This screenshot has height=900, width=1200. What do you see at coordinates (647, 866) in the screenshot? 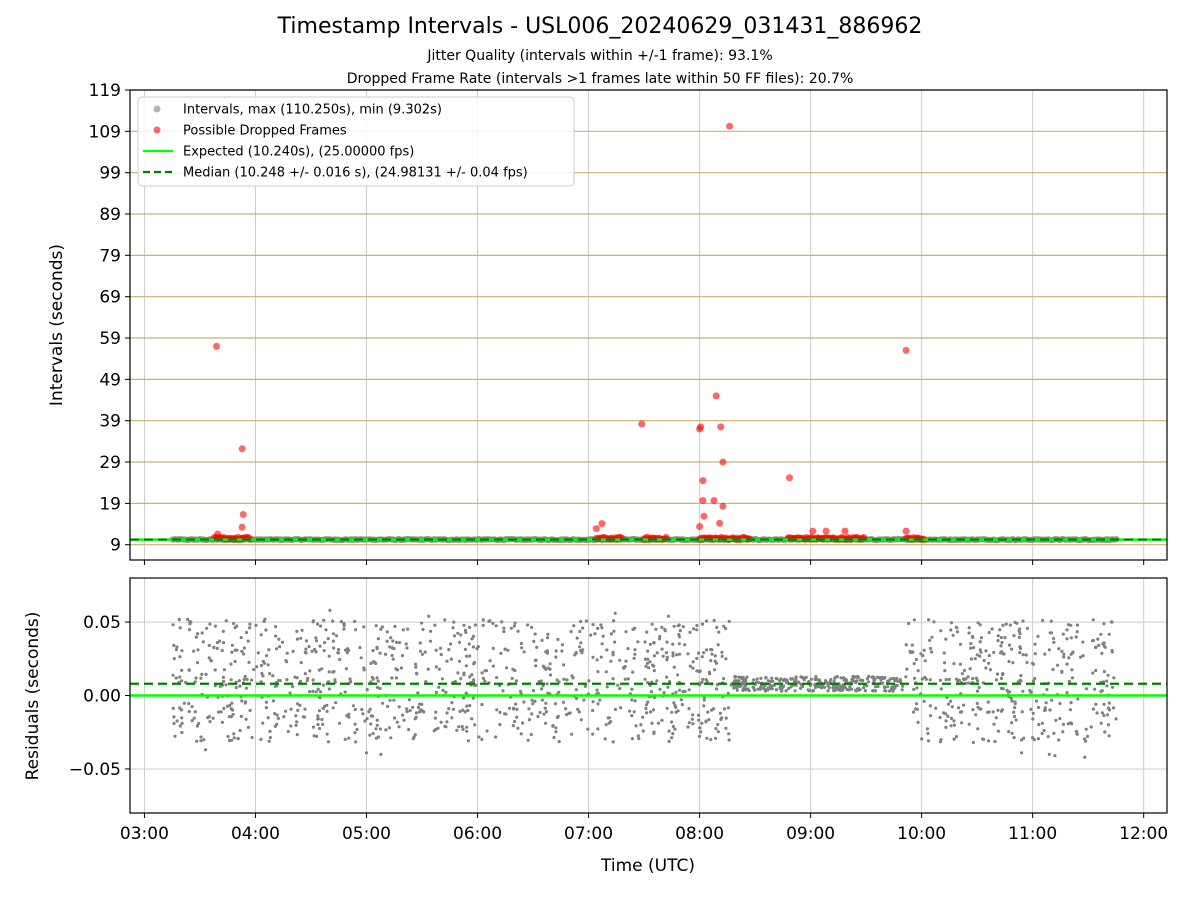
I see `x-axis-label: Time (UTC)` at bounding box center [647, 866].